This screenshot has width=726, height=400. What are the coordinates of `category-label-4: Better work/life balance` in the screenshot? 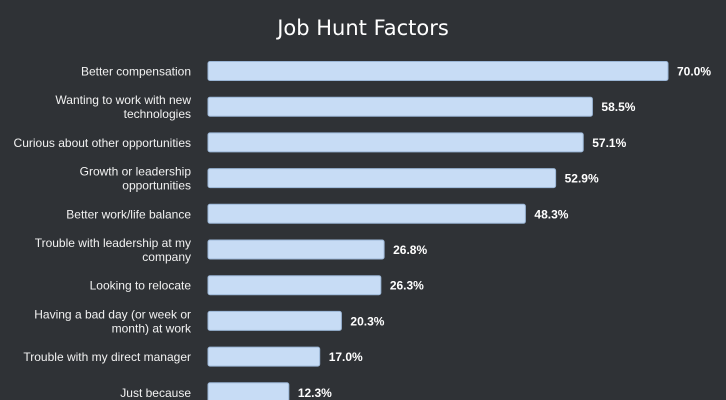 It's located at (128, 214).